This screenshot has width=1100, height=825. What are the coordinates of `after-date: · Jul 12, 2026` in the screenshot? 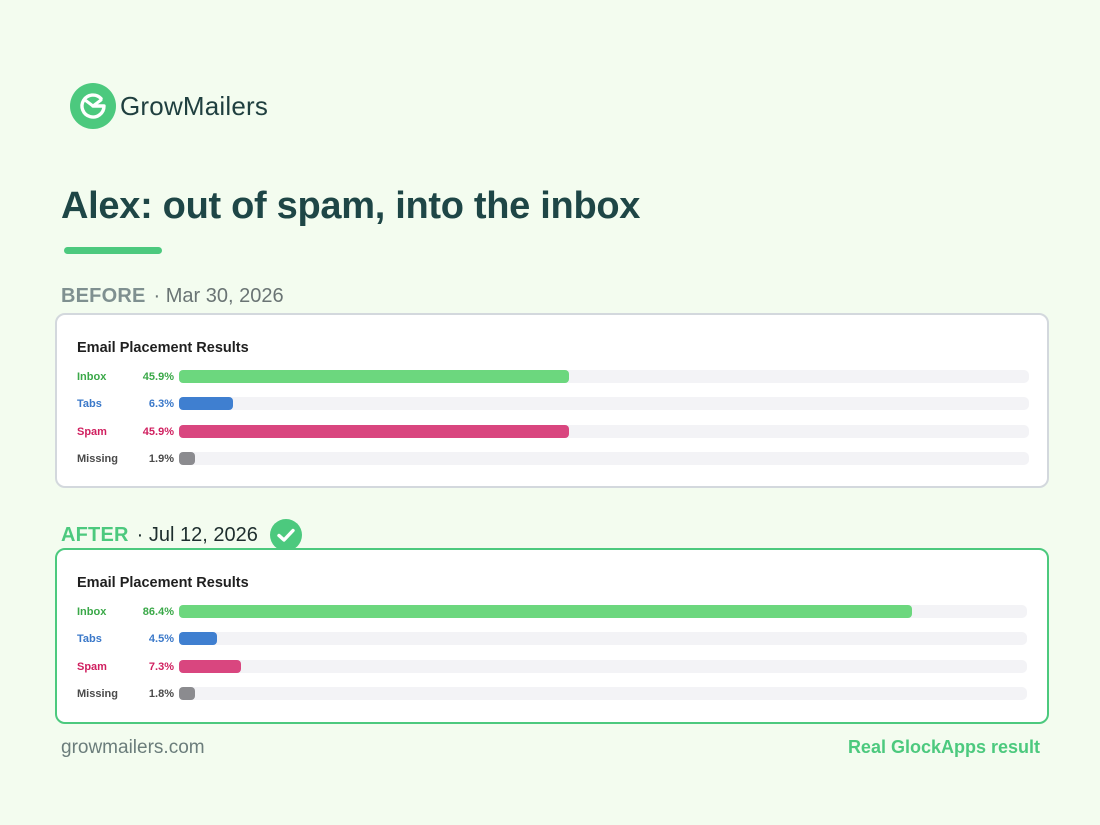 It's located at (197, 534).